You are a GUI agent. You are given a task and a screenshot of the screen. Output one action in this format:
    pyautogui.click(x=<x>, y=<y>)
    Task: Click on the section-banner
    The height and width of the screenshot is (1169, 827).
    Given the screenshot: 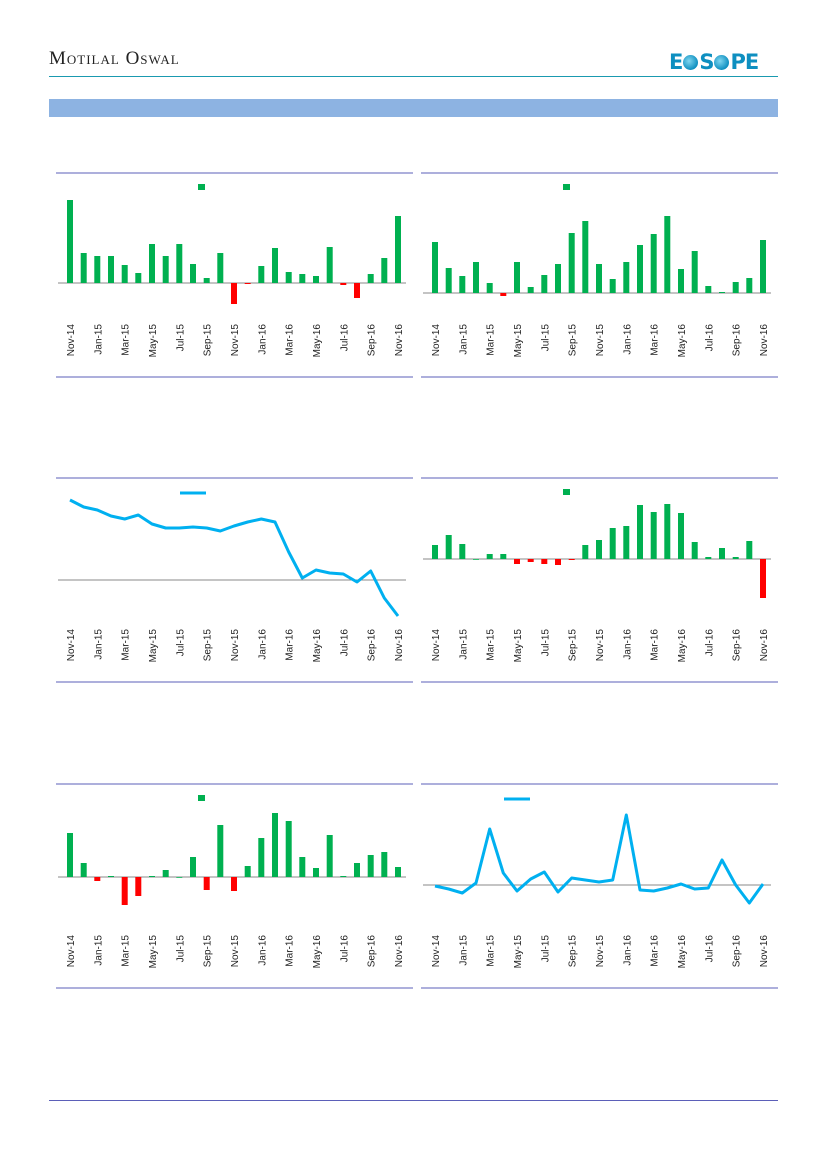 What is the action you would take?
    pyautogui.click(x=413, y=108)
    